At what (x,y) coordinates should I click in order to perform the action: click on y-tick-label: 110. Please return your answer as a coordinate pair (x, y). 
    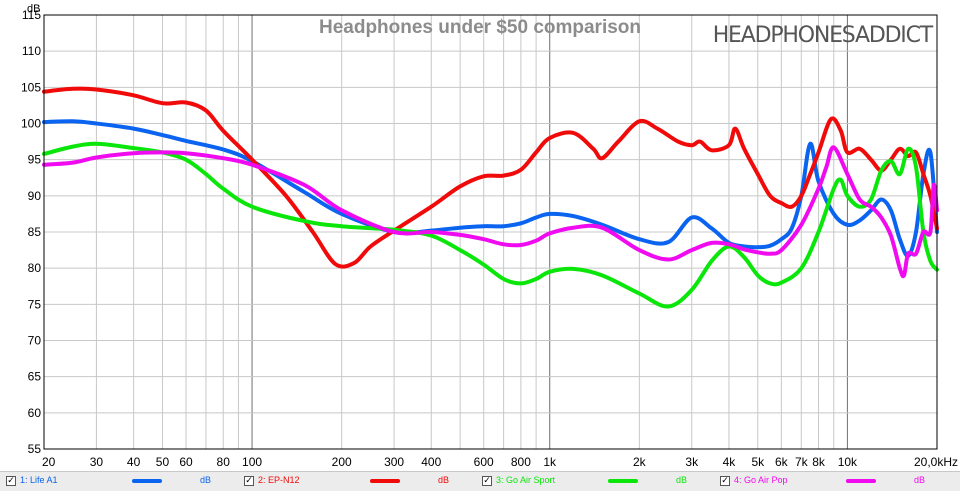
    Looking at the image, I should click on (31, 51).